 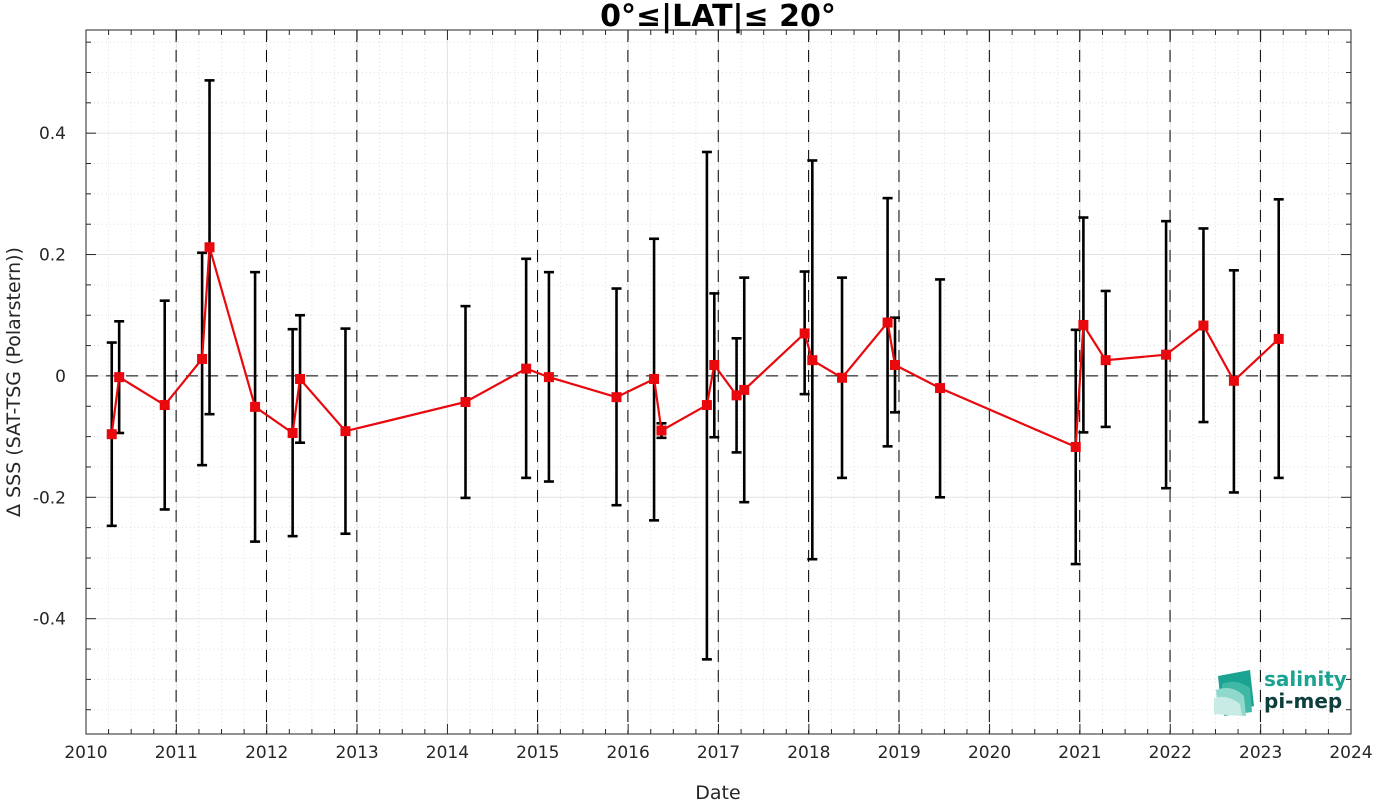 I want to click on logo-text-salinity: salinity, so click(x=1305, y=679).